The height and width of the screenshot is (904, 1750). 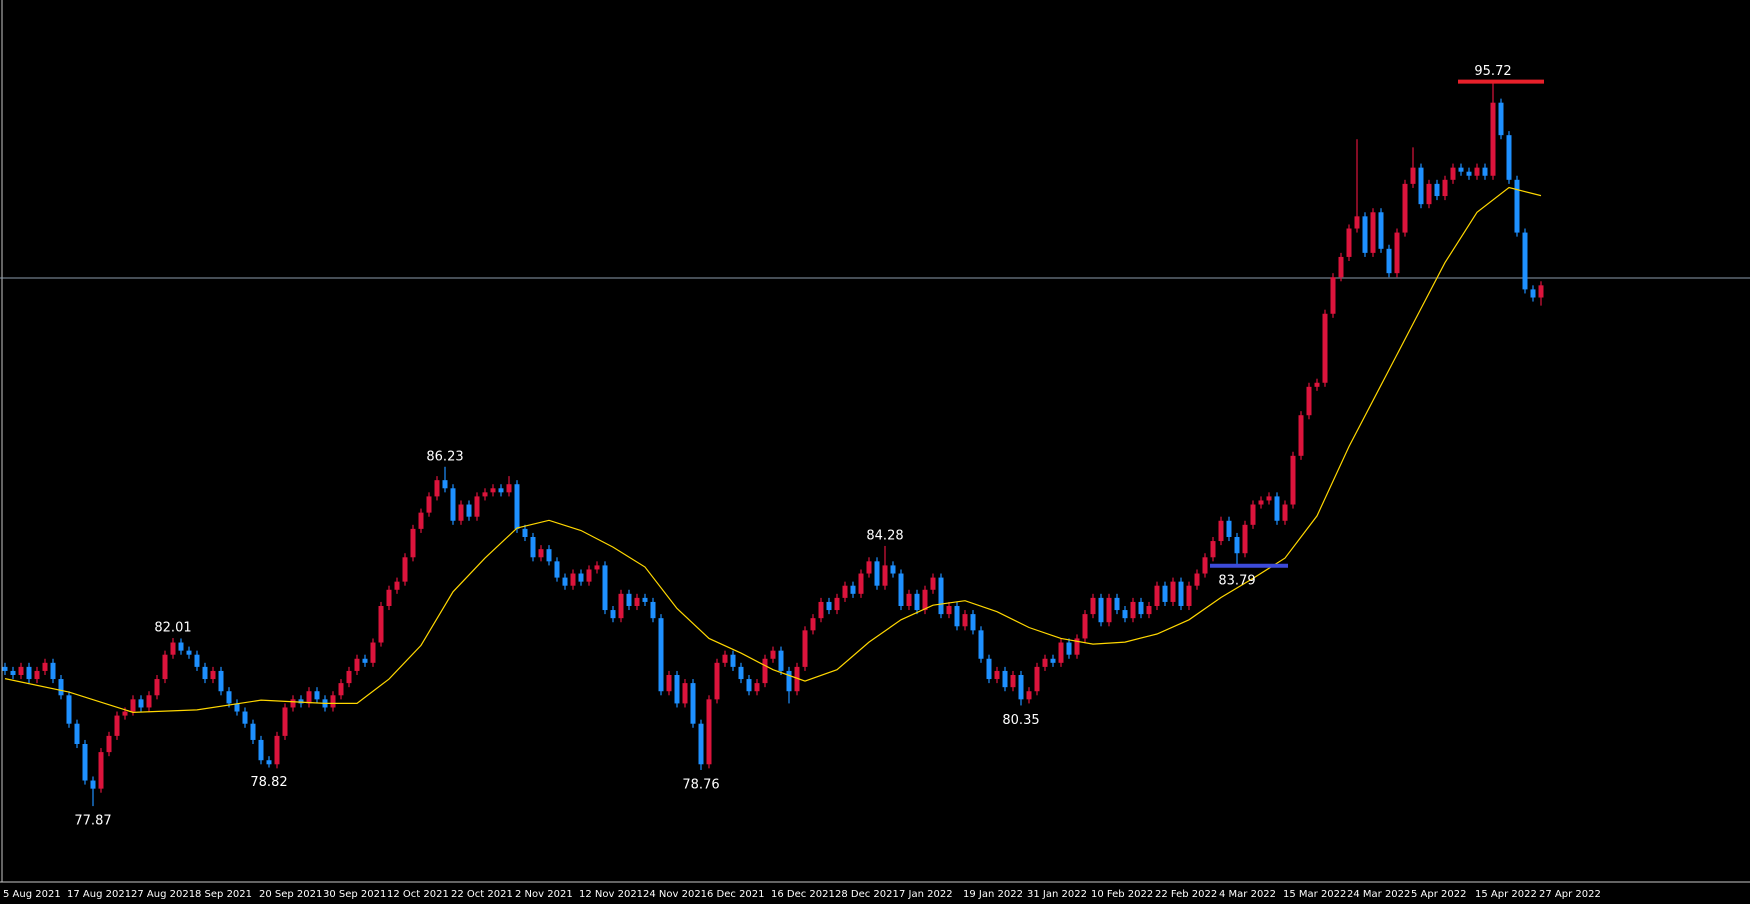 What do you see at coordinates (223, 894) in the screenshot?
I see `x-tick-label: 8 Sep 2021` at bounding box center [223, 894].